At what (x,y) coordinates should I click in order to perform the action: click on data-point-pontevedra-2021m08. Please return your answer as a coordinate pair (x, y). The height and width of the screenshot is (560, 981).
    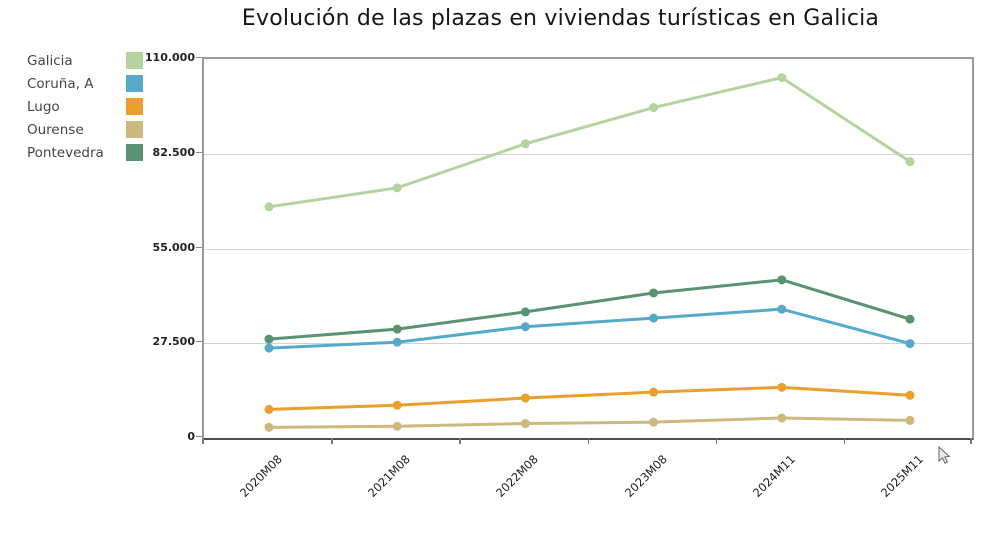
    Looking at the image, I should click on (397, 329).